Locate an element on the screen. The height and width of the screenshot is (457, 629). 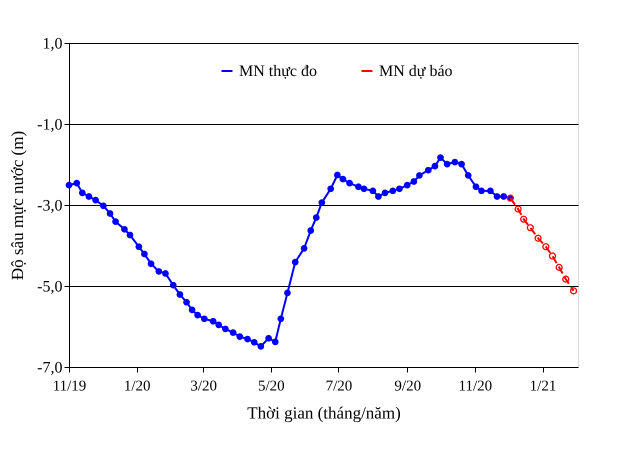
legend-label: MN thực đo is located at coordinates (278, 71).